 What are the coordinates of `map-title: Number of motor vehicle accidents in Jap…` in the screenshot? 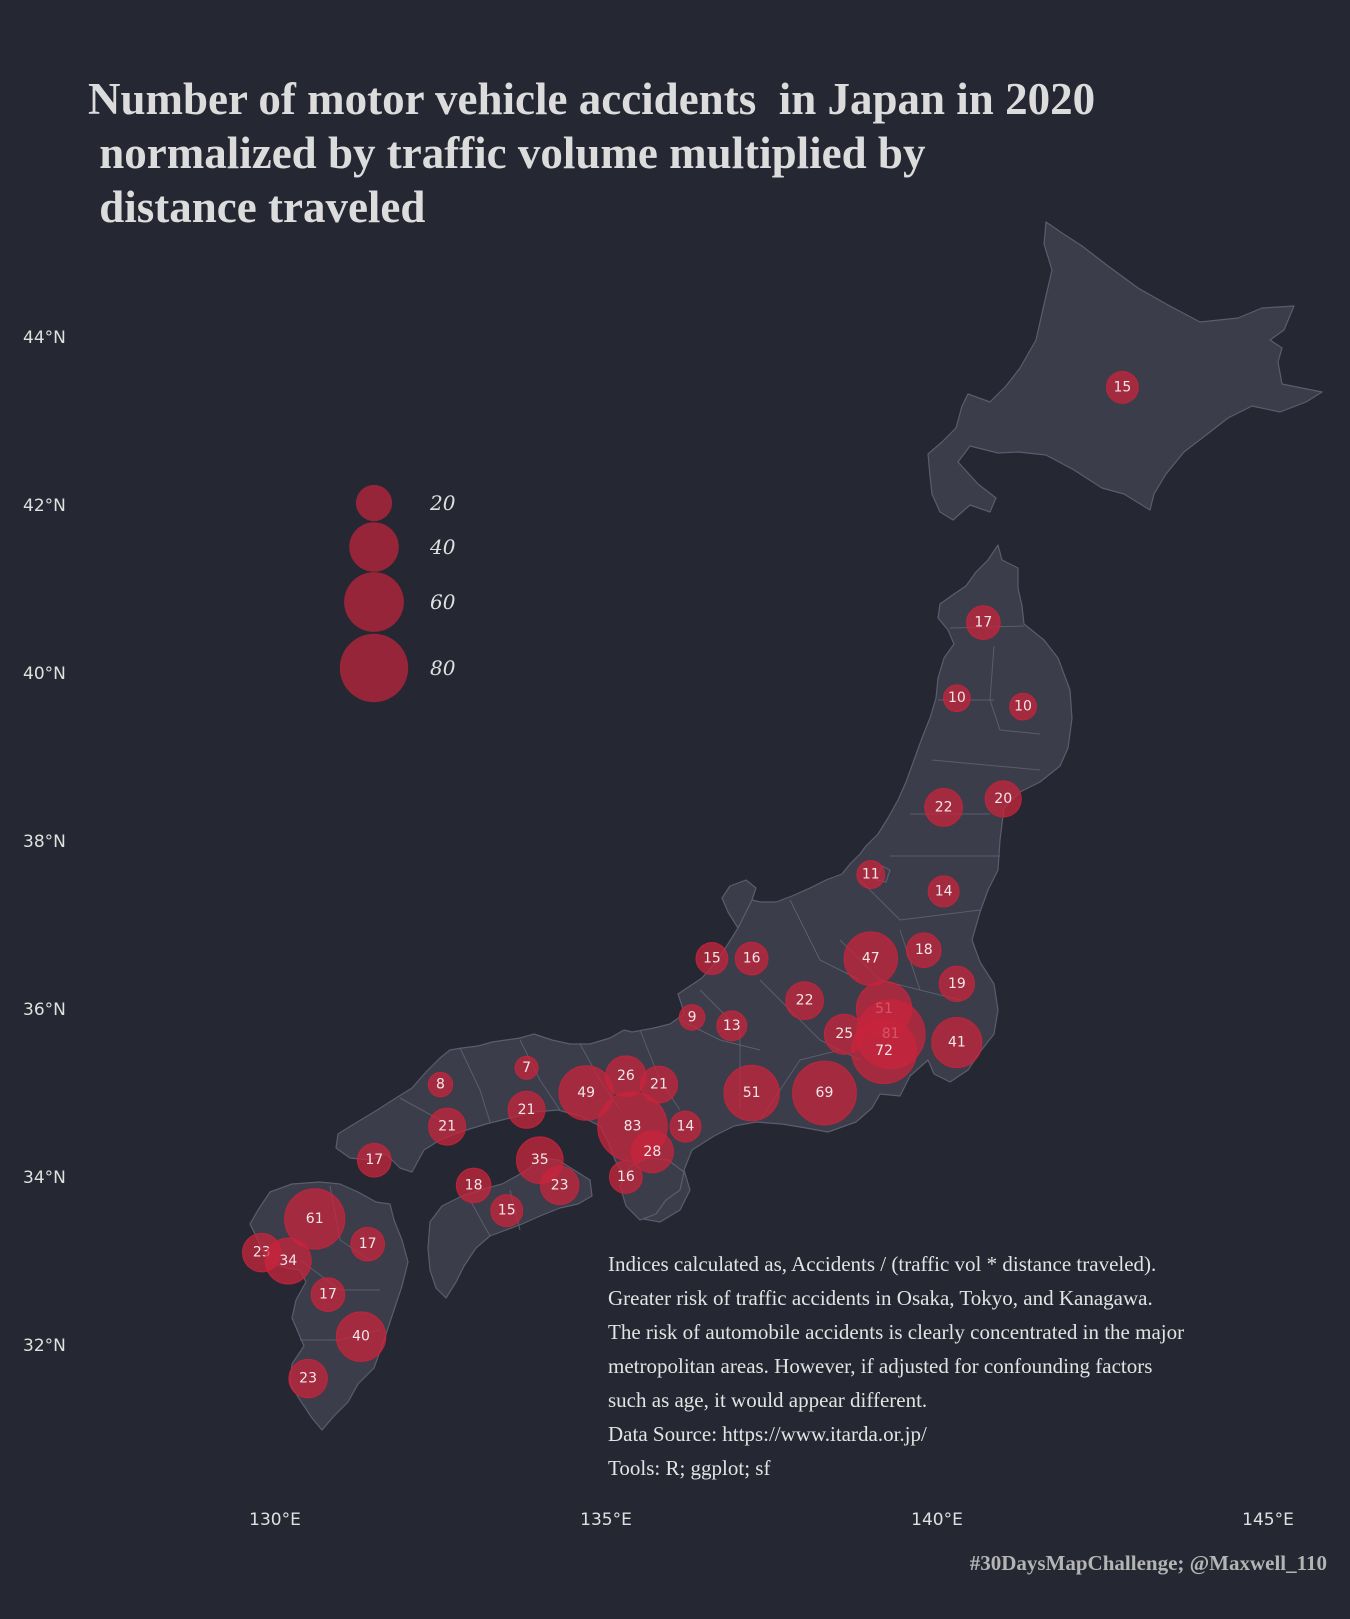 It's located at (688, 153).